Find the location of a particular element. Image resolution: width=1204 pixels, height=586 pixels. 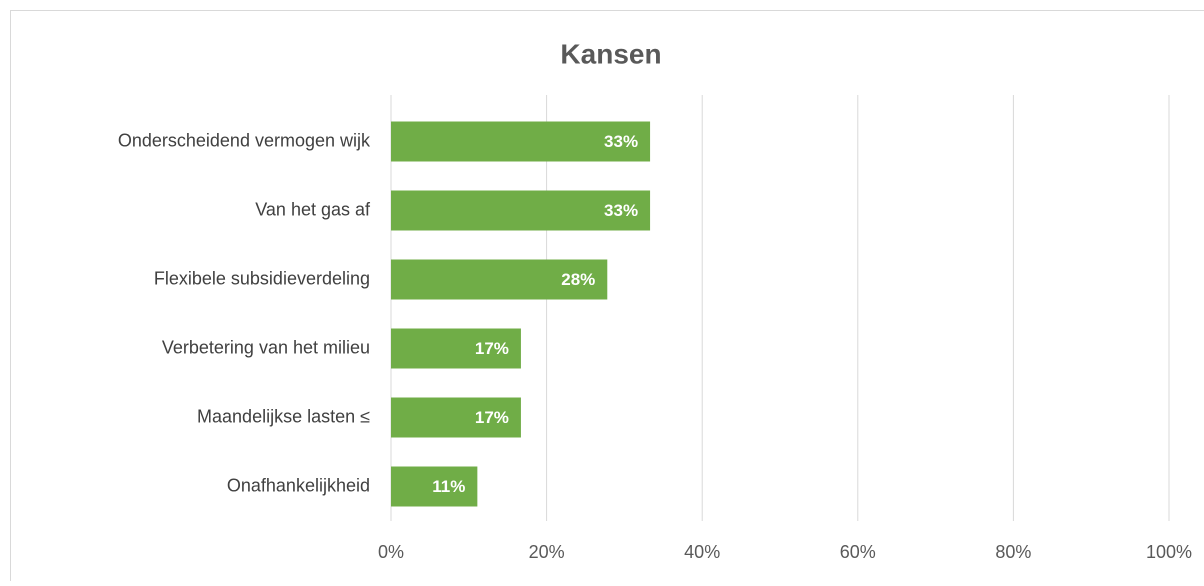

y-tick-label: Maandelijkse lasten ≤ is located at coordinates (283, 416).